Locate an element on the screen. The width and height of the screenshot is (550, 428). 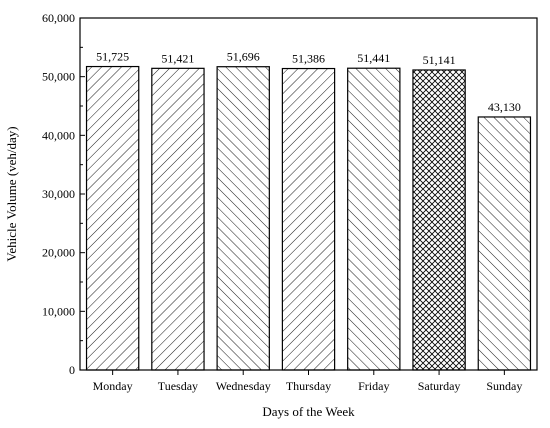
data-label: 51,386 is located at coordinates (308, 59).